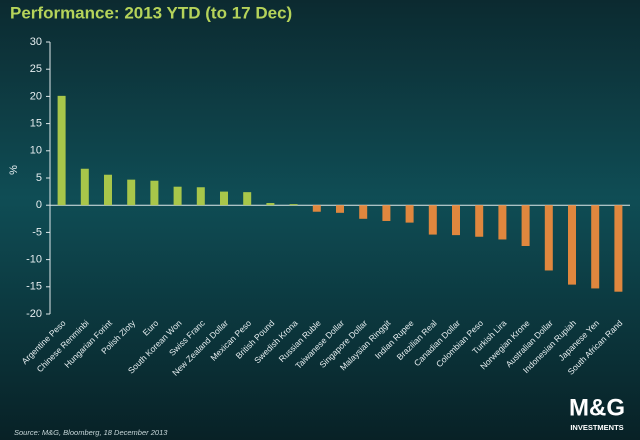 The image size is (640, 440). Describe the element at coordinates (34, 287) in the screenshot. I see `y-tick-label: -15` at that location.